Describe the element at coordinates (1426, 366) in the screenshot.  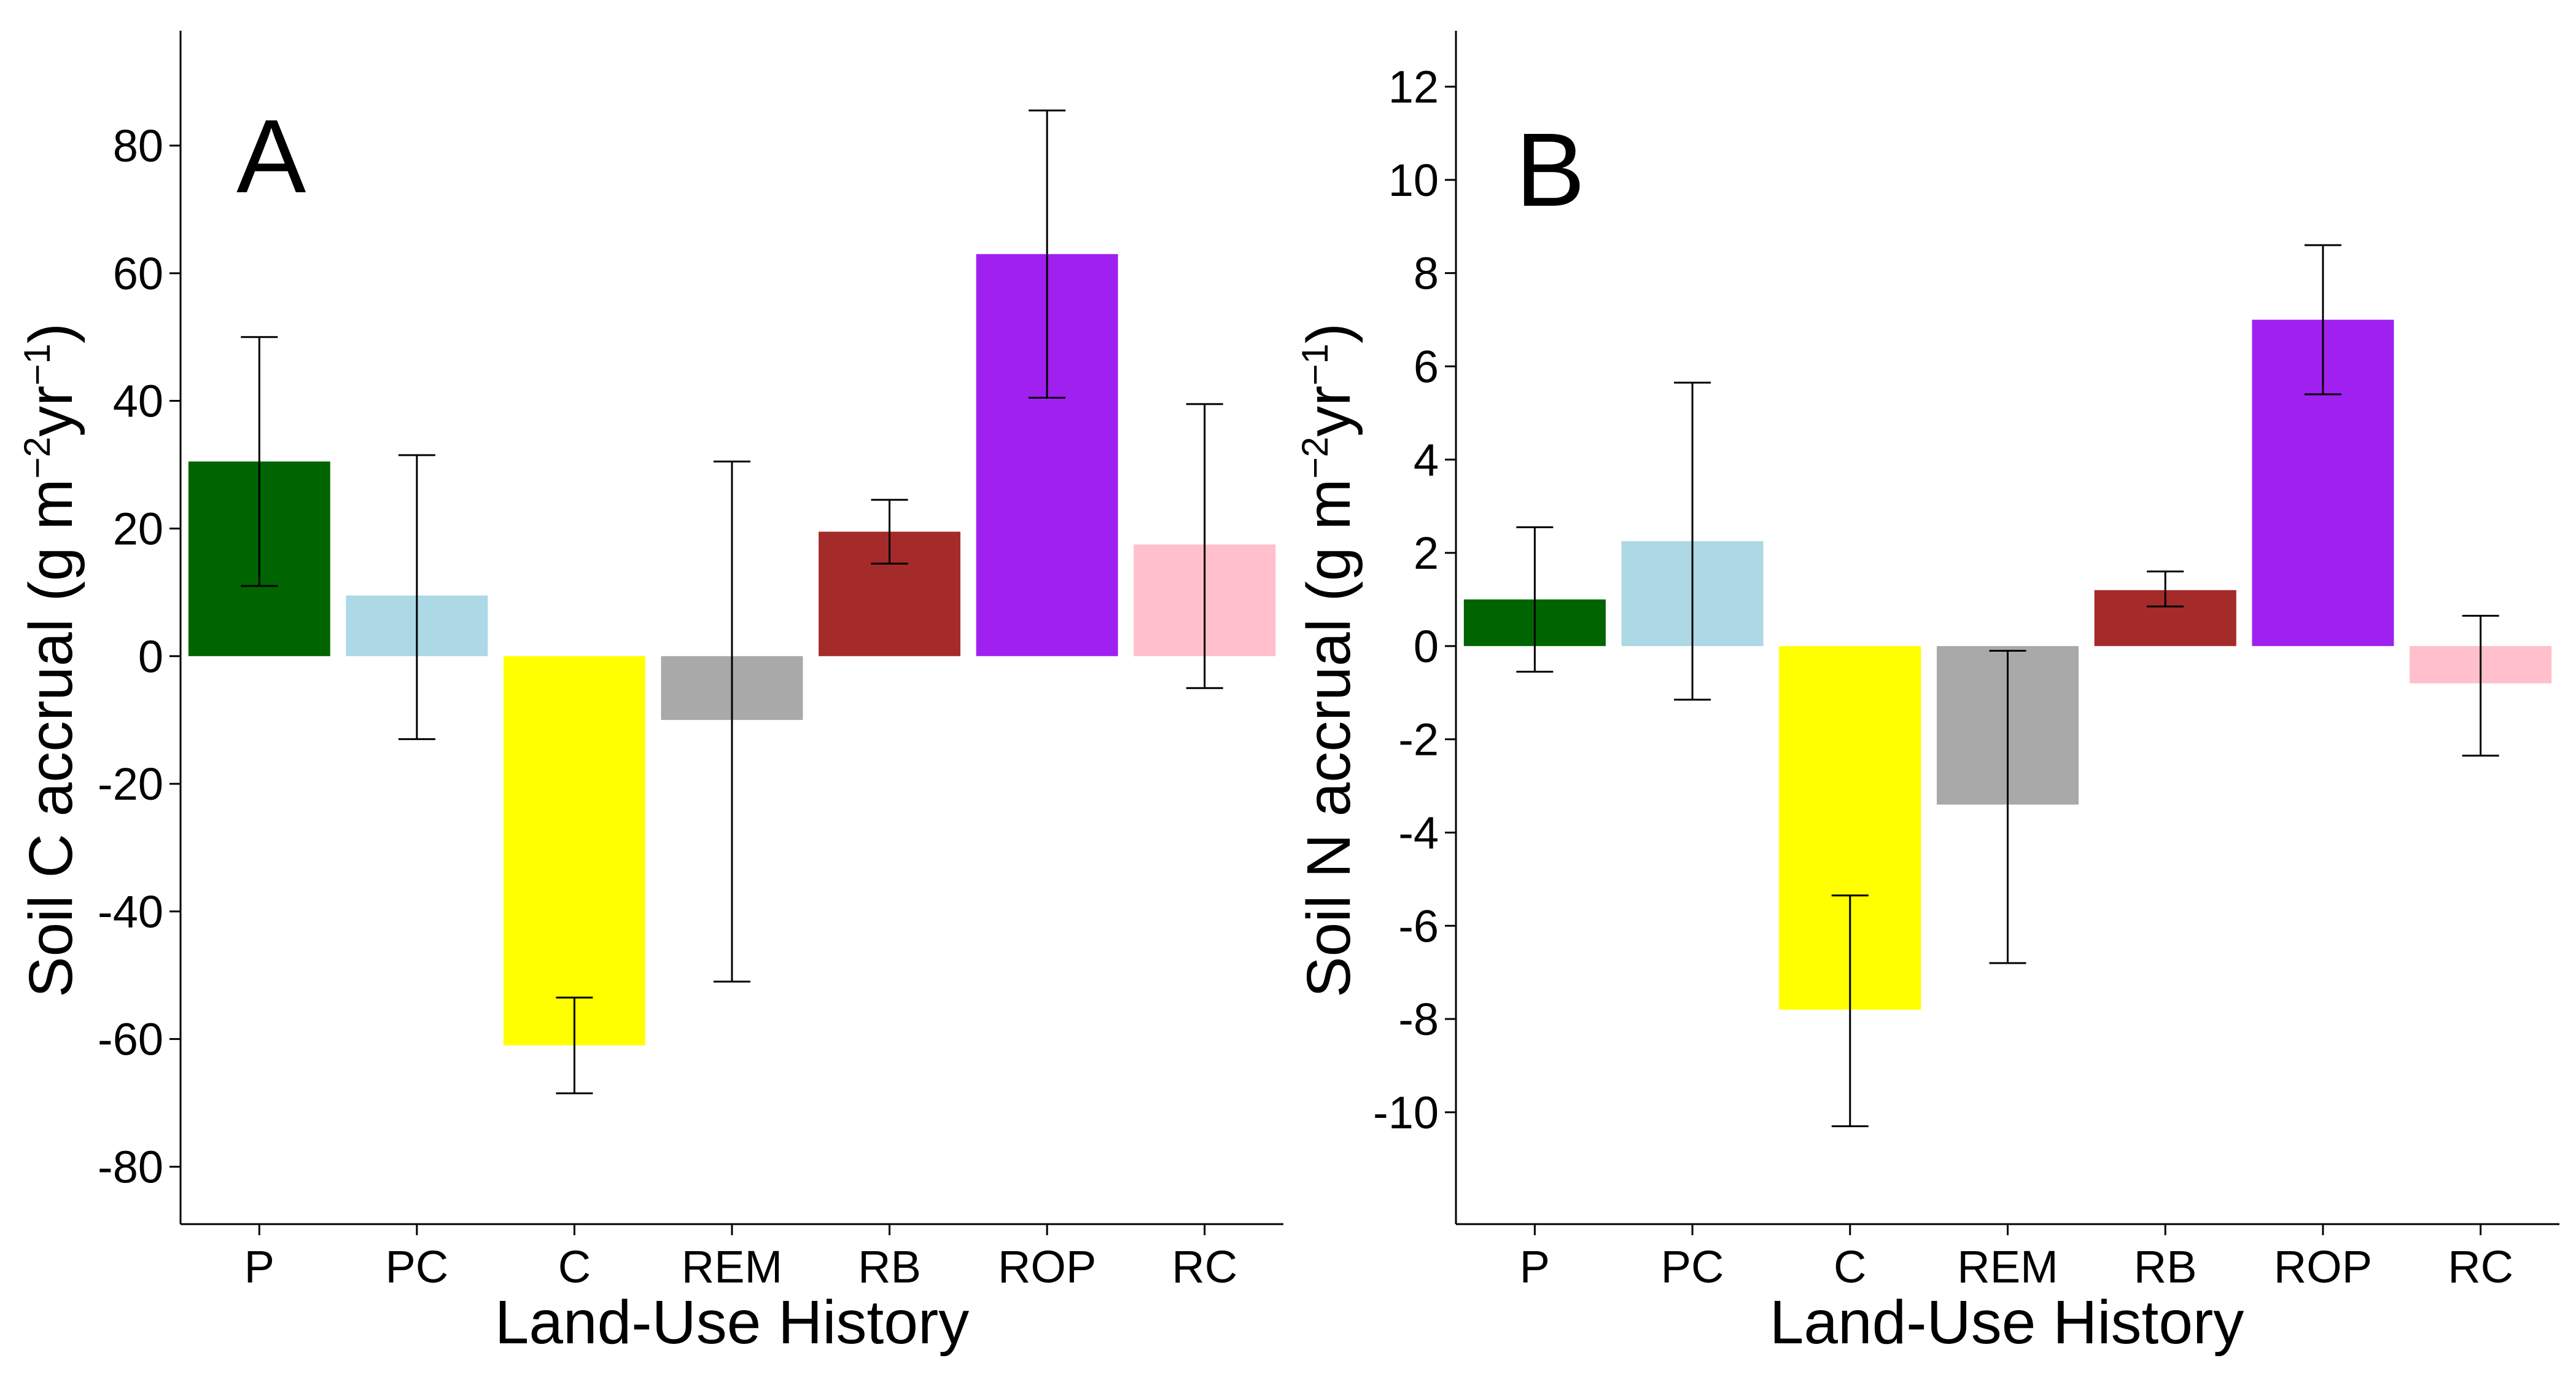
I see `y-tick-label: 6` at that location.